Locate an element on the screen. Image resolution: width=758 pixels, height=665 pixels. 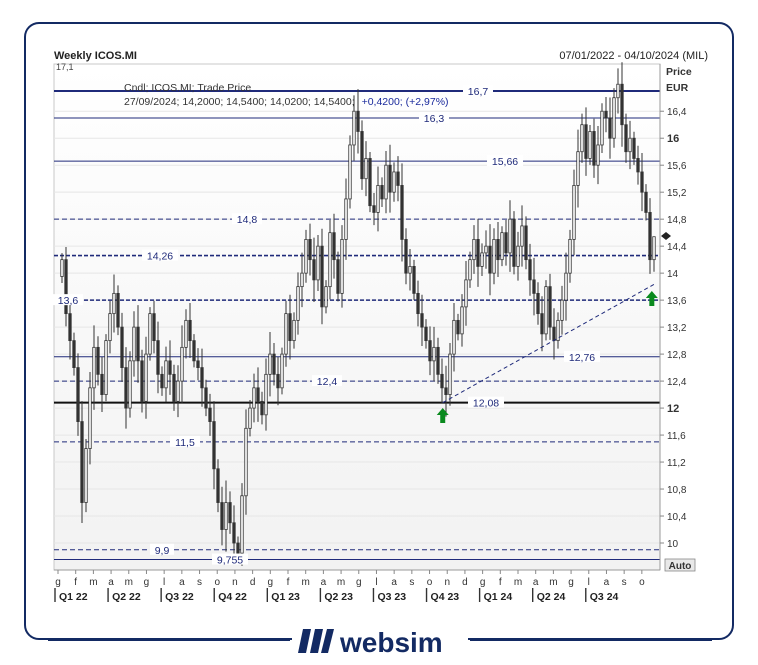
x-quarter-label: Q3 23 is located at coordinates (391, 597).